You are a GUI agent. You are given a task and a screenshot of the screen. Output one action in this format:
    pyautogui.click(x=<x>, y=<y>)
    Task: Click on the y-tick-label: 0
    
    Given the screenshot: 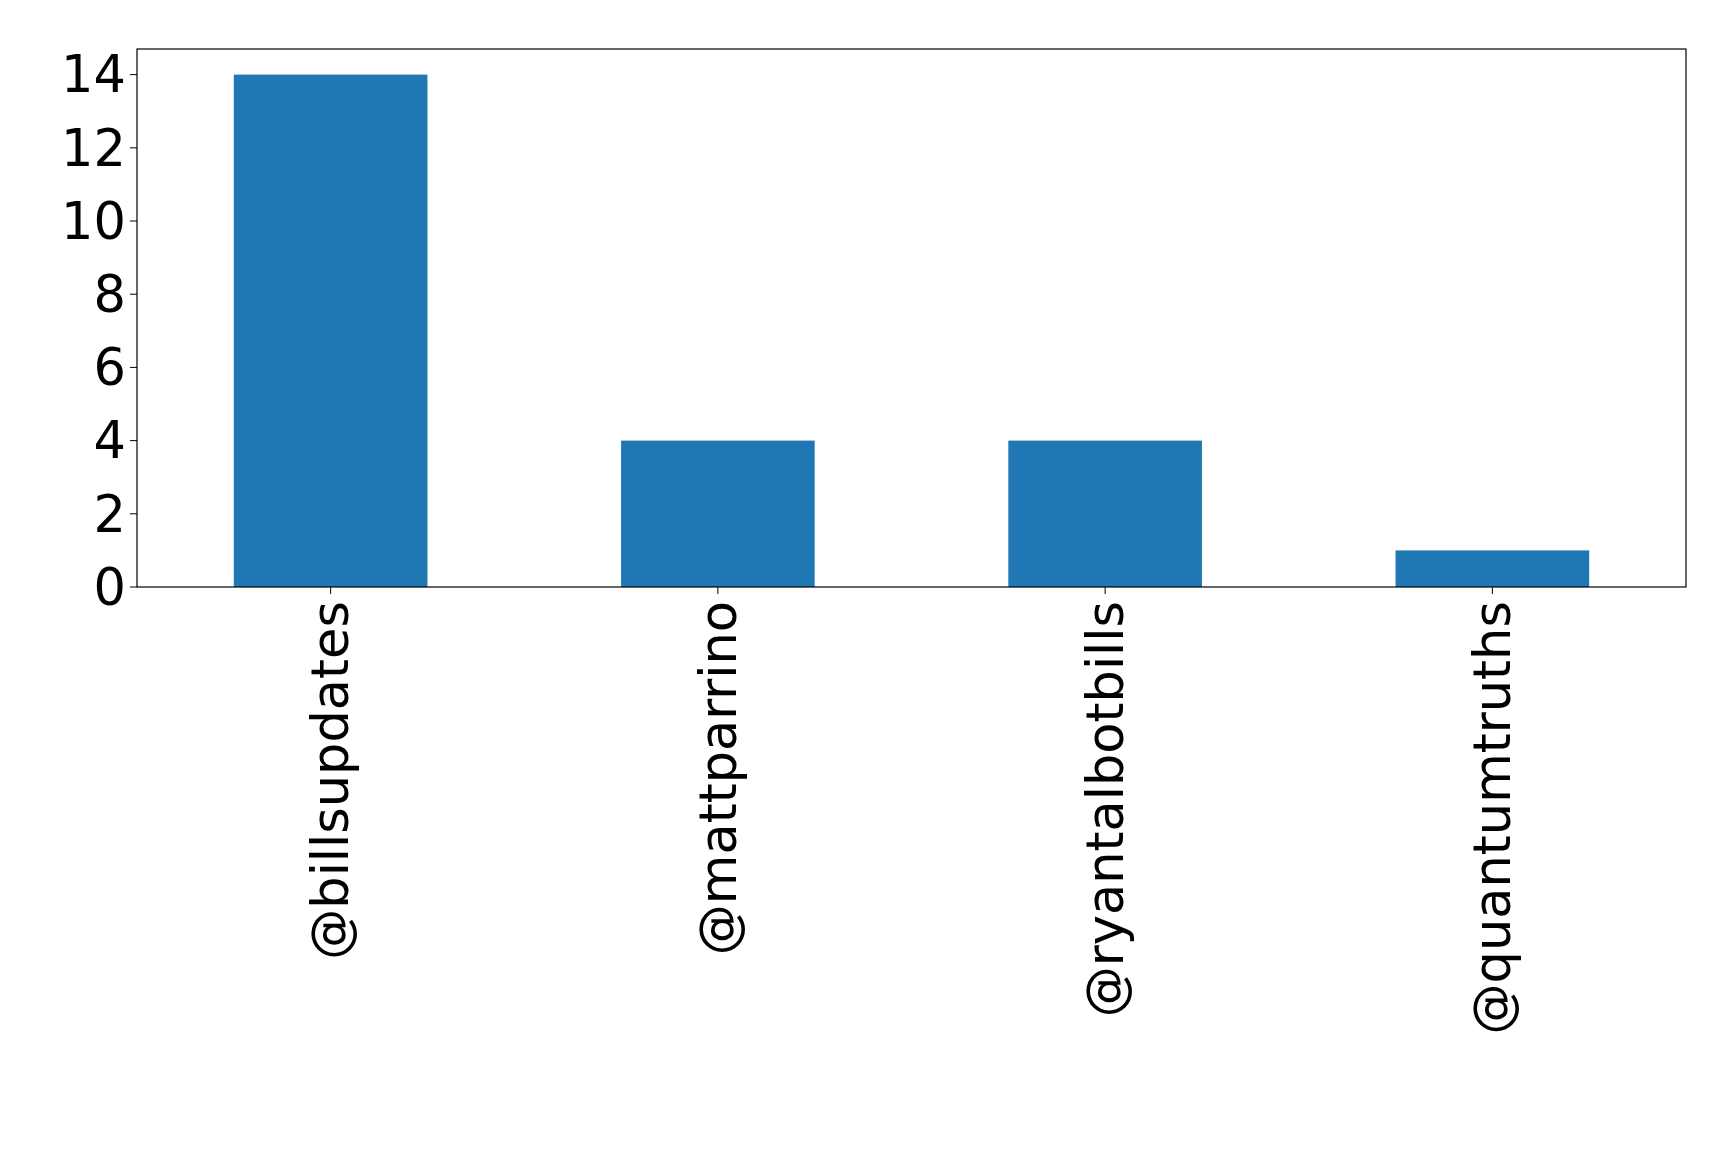 What is the action you would take?
    pyautogui.click(x=109, y=587)
    